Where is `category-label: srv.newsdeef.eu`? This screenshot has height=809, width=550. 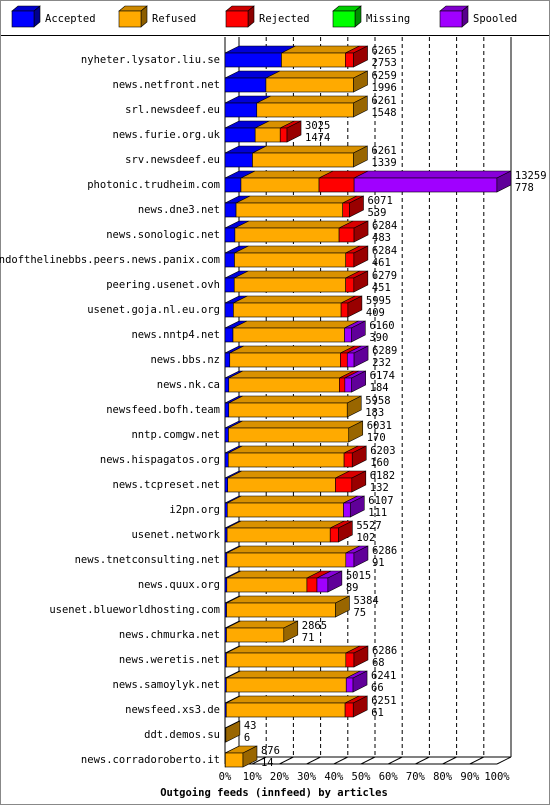 category-label: srv.newsdeef.eu is located at coordinates (172, 160).